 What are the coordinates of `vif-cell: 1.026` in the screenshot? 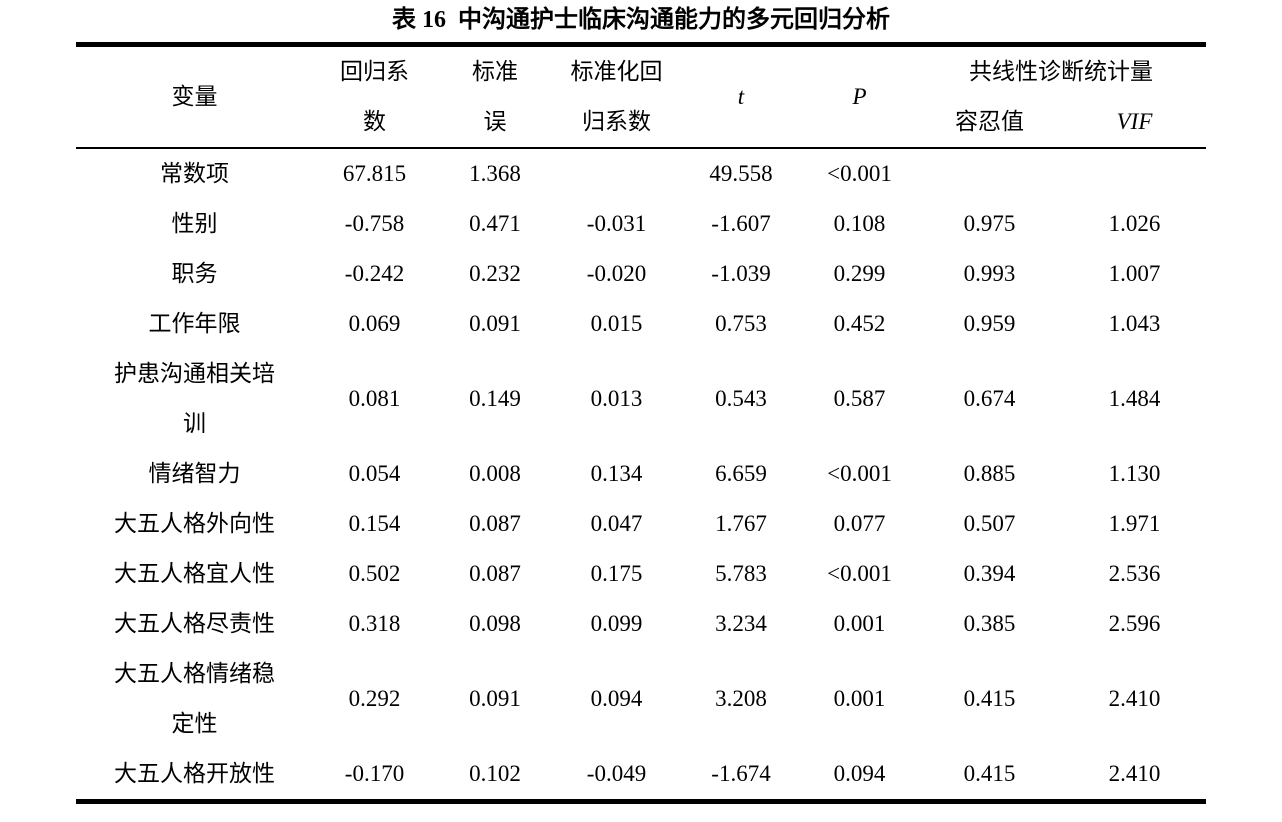 It's located at (1134, 223).